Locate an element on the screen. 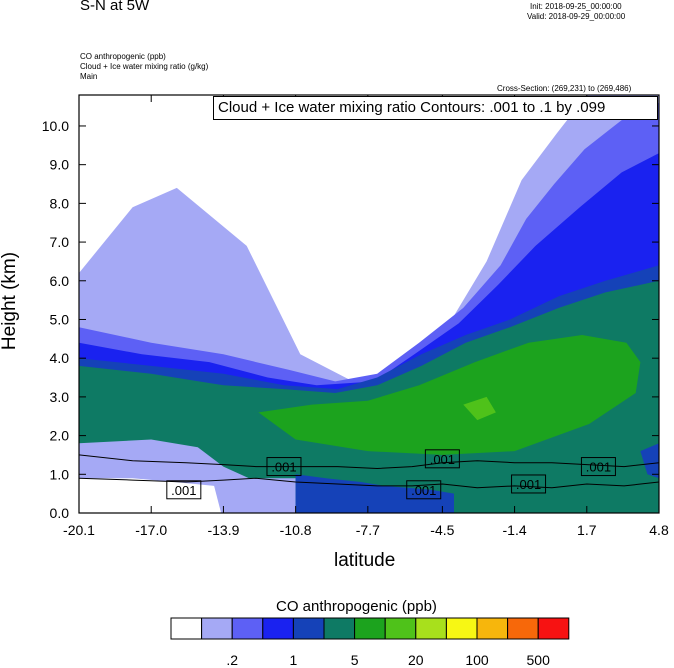  y-tick-label: 10.0 is located at coordinates (55, 126).